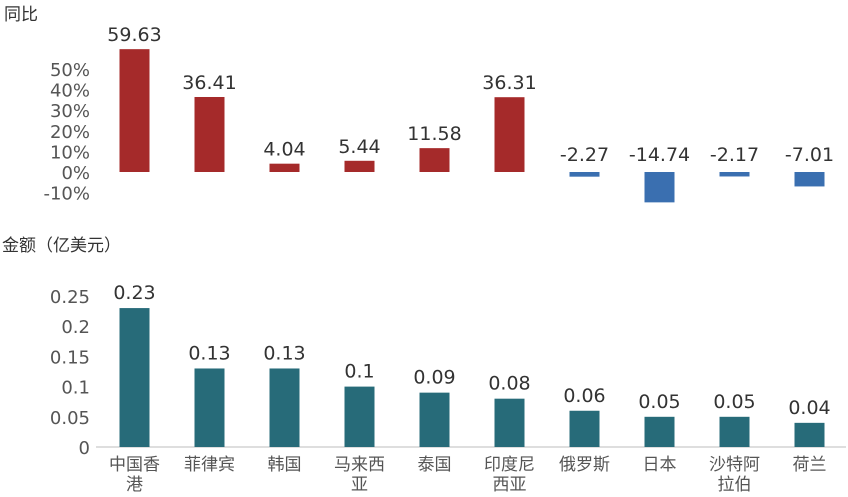  I want to click on bottom-y-tick-label: 0.1, so click(75, 388).